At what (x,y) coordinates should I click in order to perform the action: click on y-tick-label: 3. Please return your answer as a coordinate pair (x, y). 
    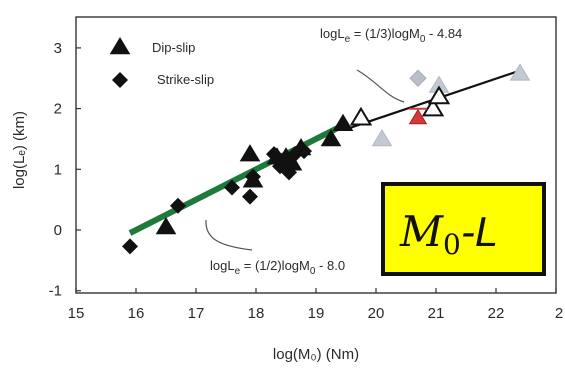
    Looking at the image, I should click on (58, 48).